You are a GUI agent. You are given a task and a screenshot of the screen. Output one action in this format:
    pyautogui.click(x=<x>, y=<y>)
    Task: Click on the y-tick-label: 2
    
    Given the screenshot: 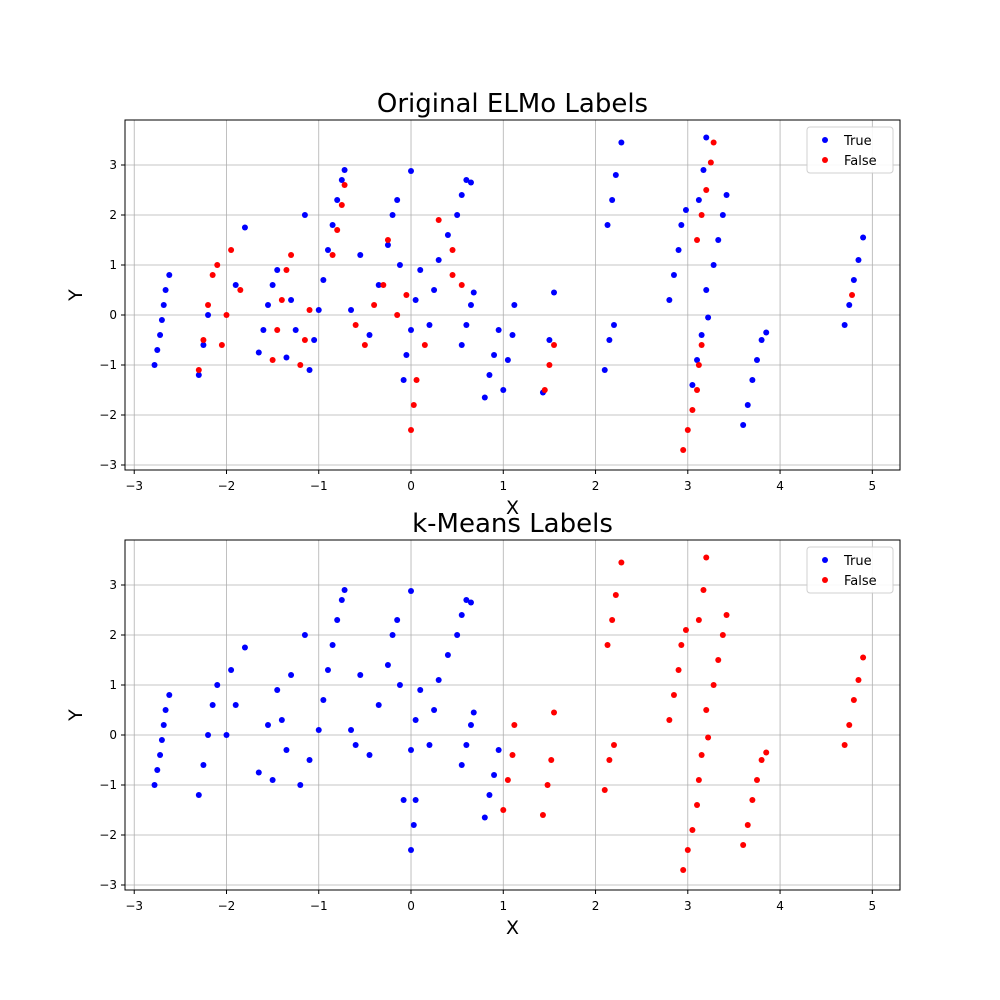 What is the action you would take?
    pyautogui.click(x=113, y=635)
    